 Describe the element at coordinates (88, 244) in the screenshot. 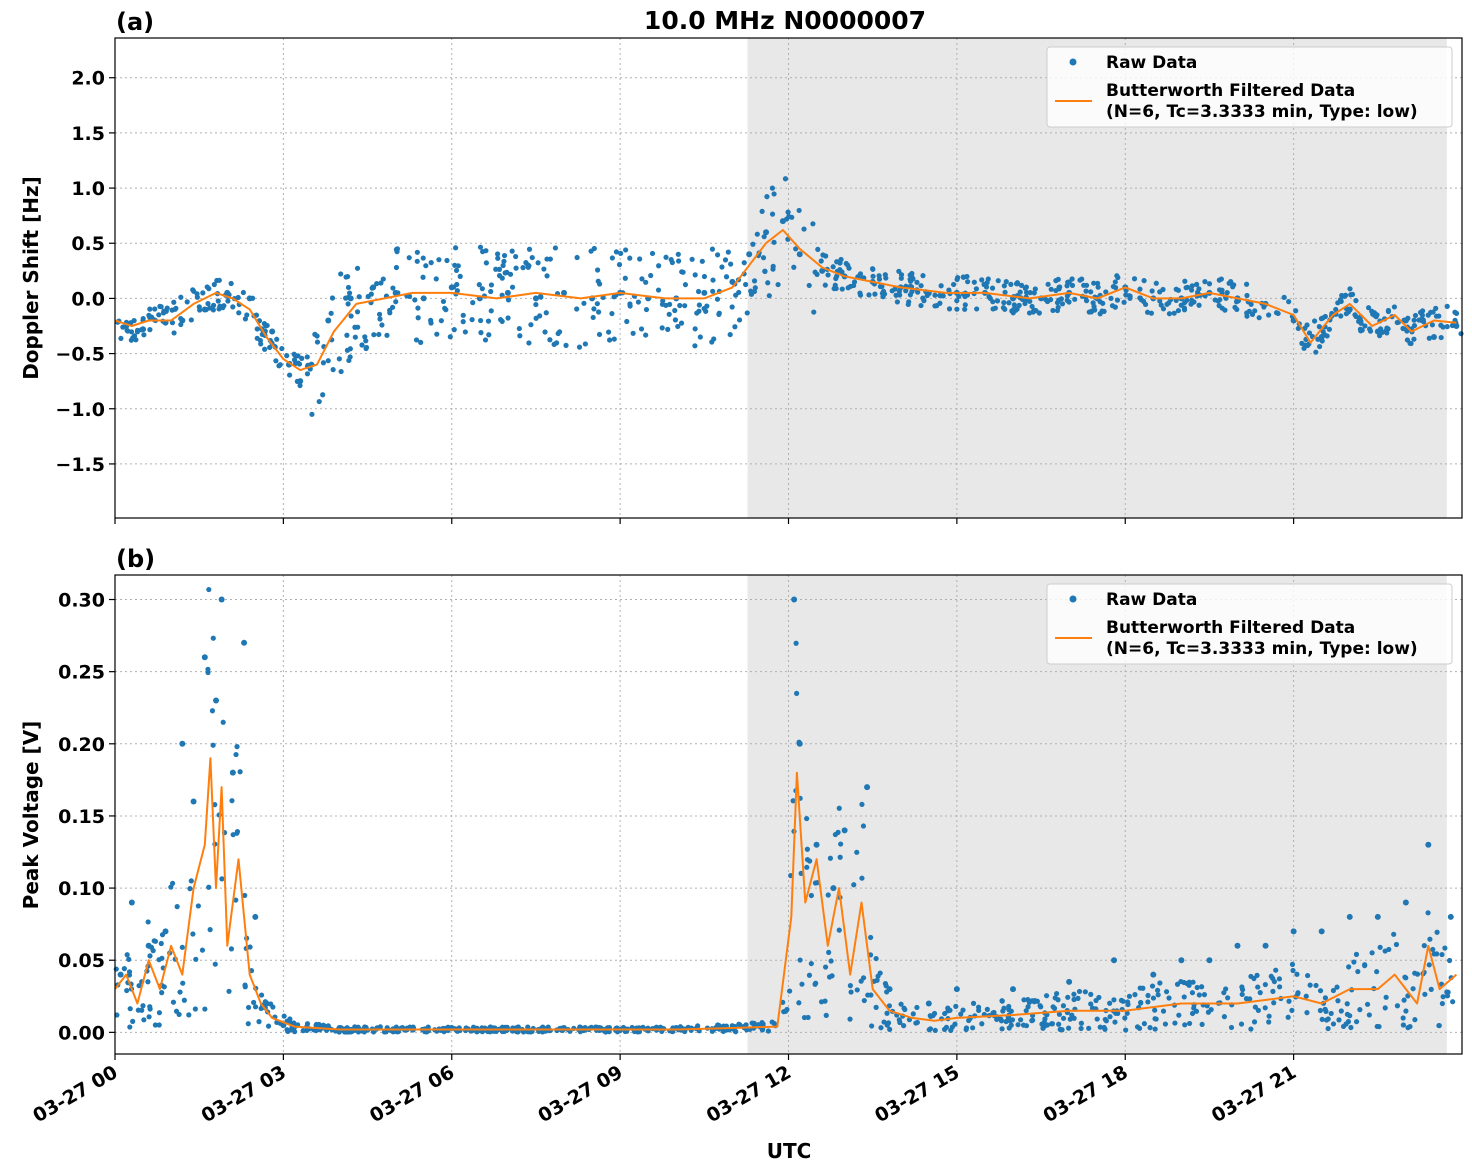

I see `y-tick-label: 0.5` at that location.